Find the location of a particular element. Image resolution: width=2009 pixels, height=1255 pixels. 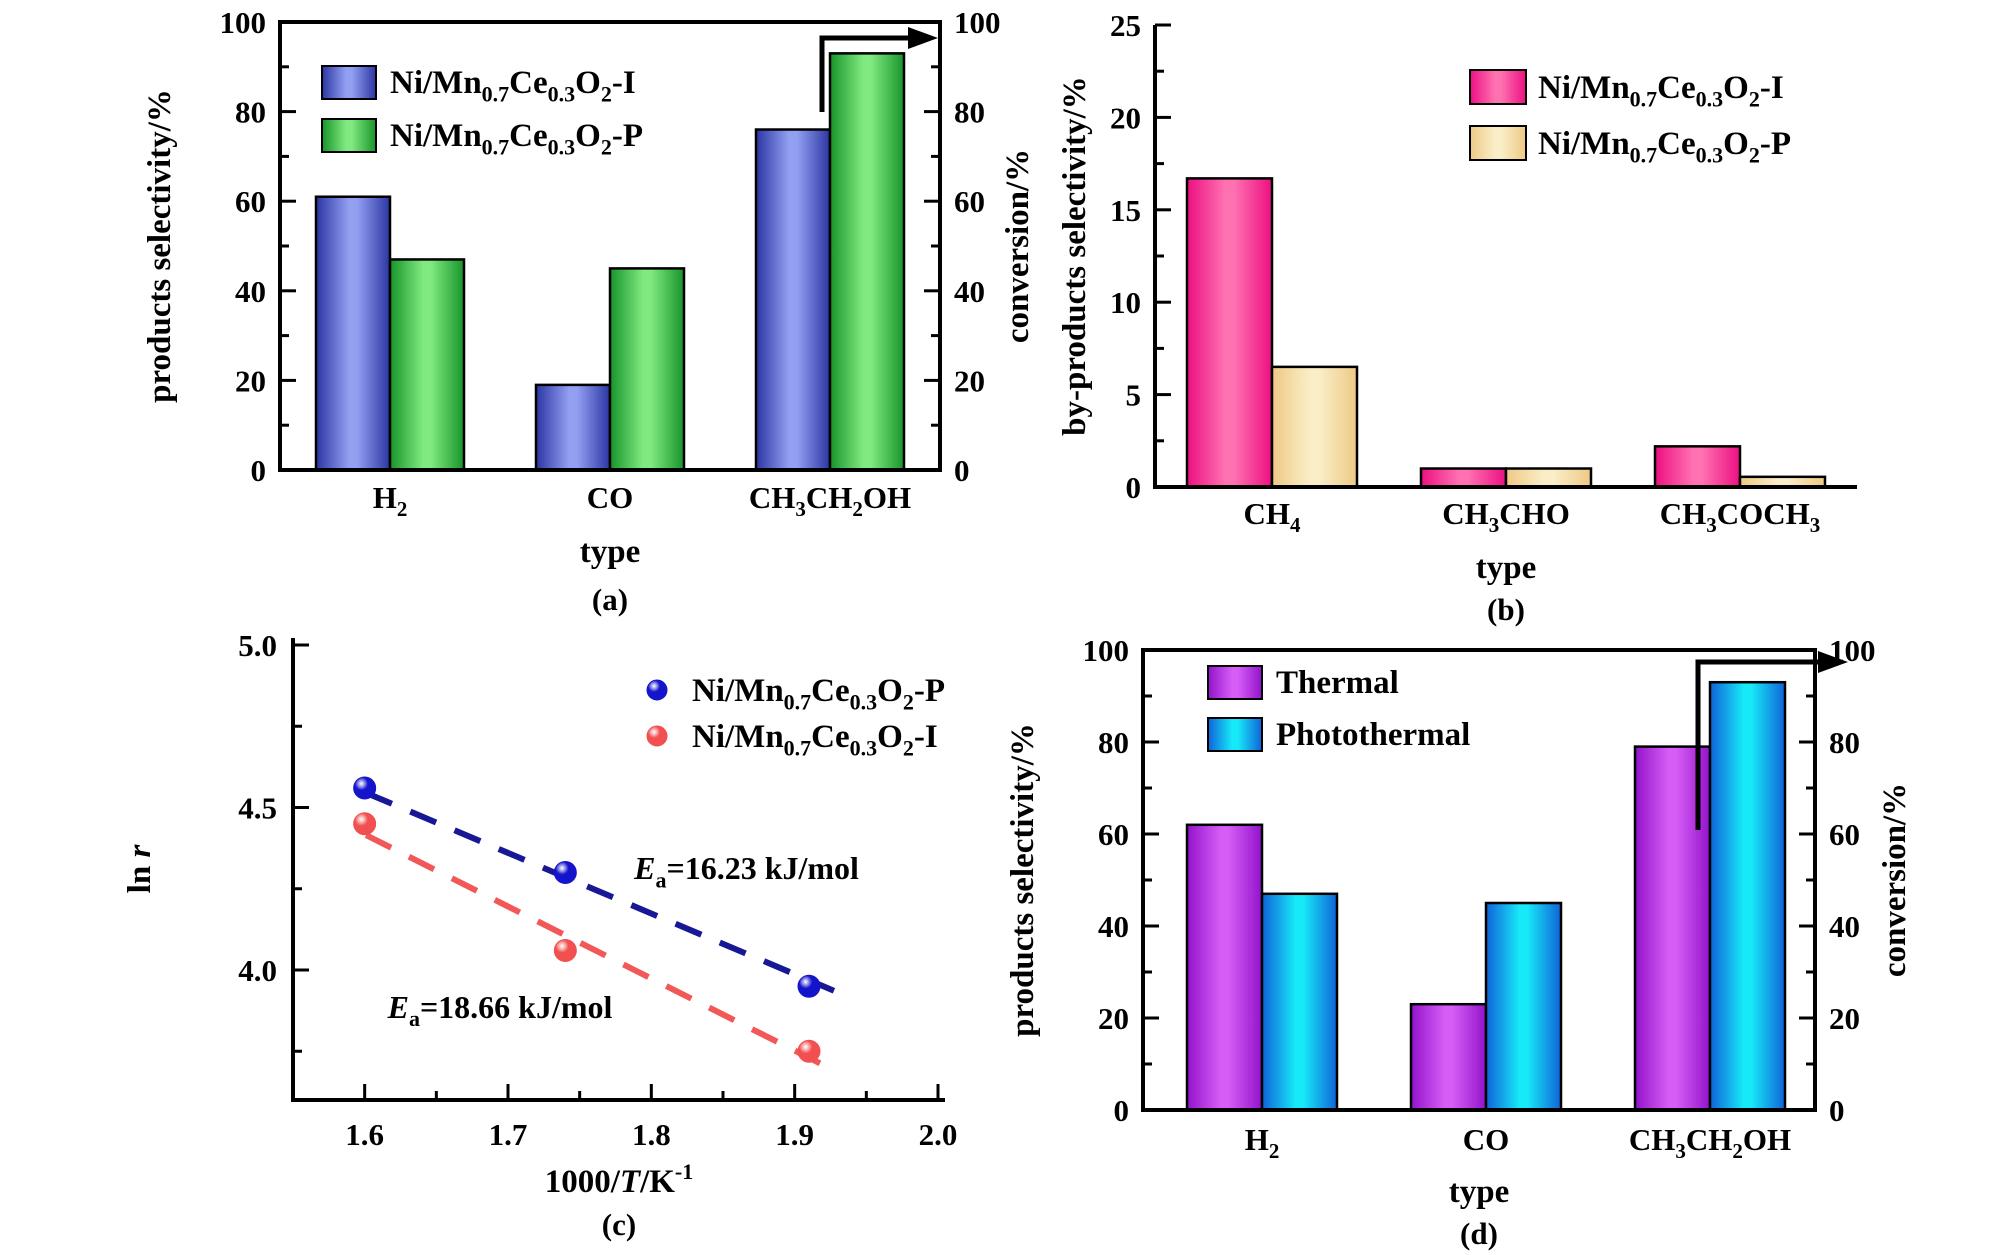

annotation-1: Ea=18.66 kJ/mol is located at coordinates (500, 1010).